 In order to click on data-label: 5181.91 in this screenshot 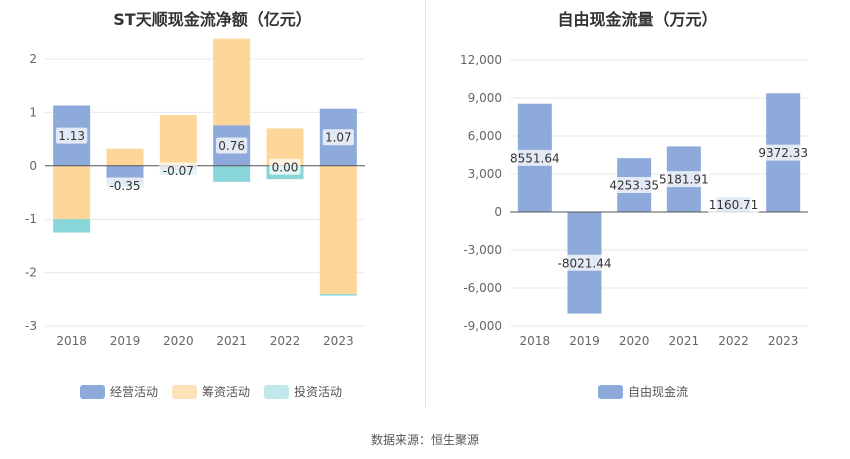, I will do `click(684, 180)`.